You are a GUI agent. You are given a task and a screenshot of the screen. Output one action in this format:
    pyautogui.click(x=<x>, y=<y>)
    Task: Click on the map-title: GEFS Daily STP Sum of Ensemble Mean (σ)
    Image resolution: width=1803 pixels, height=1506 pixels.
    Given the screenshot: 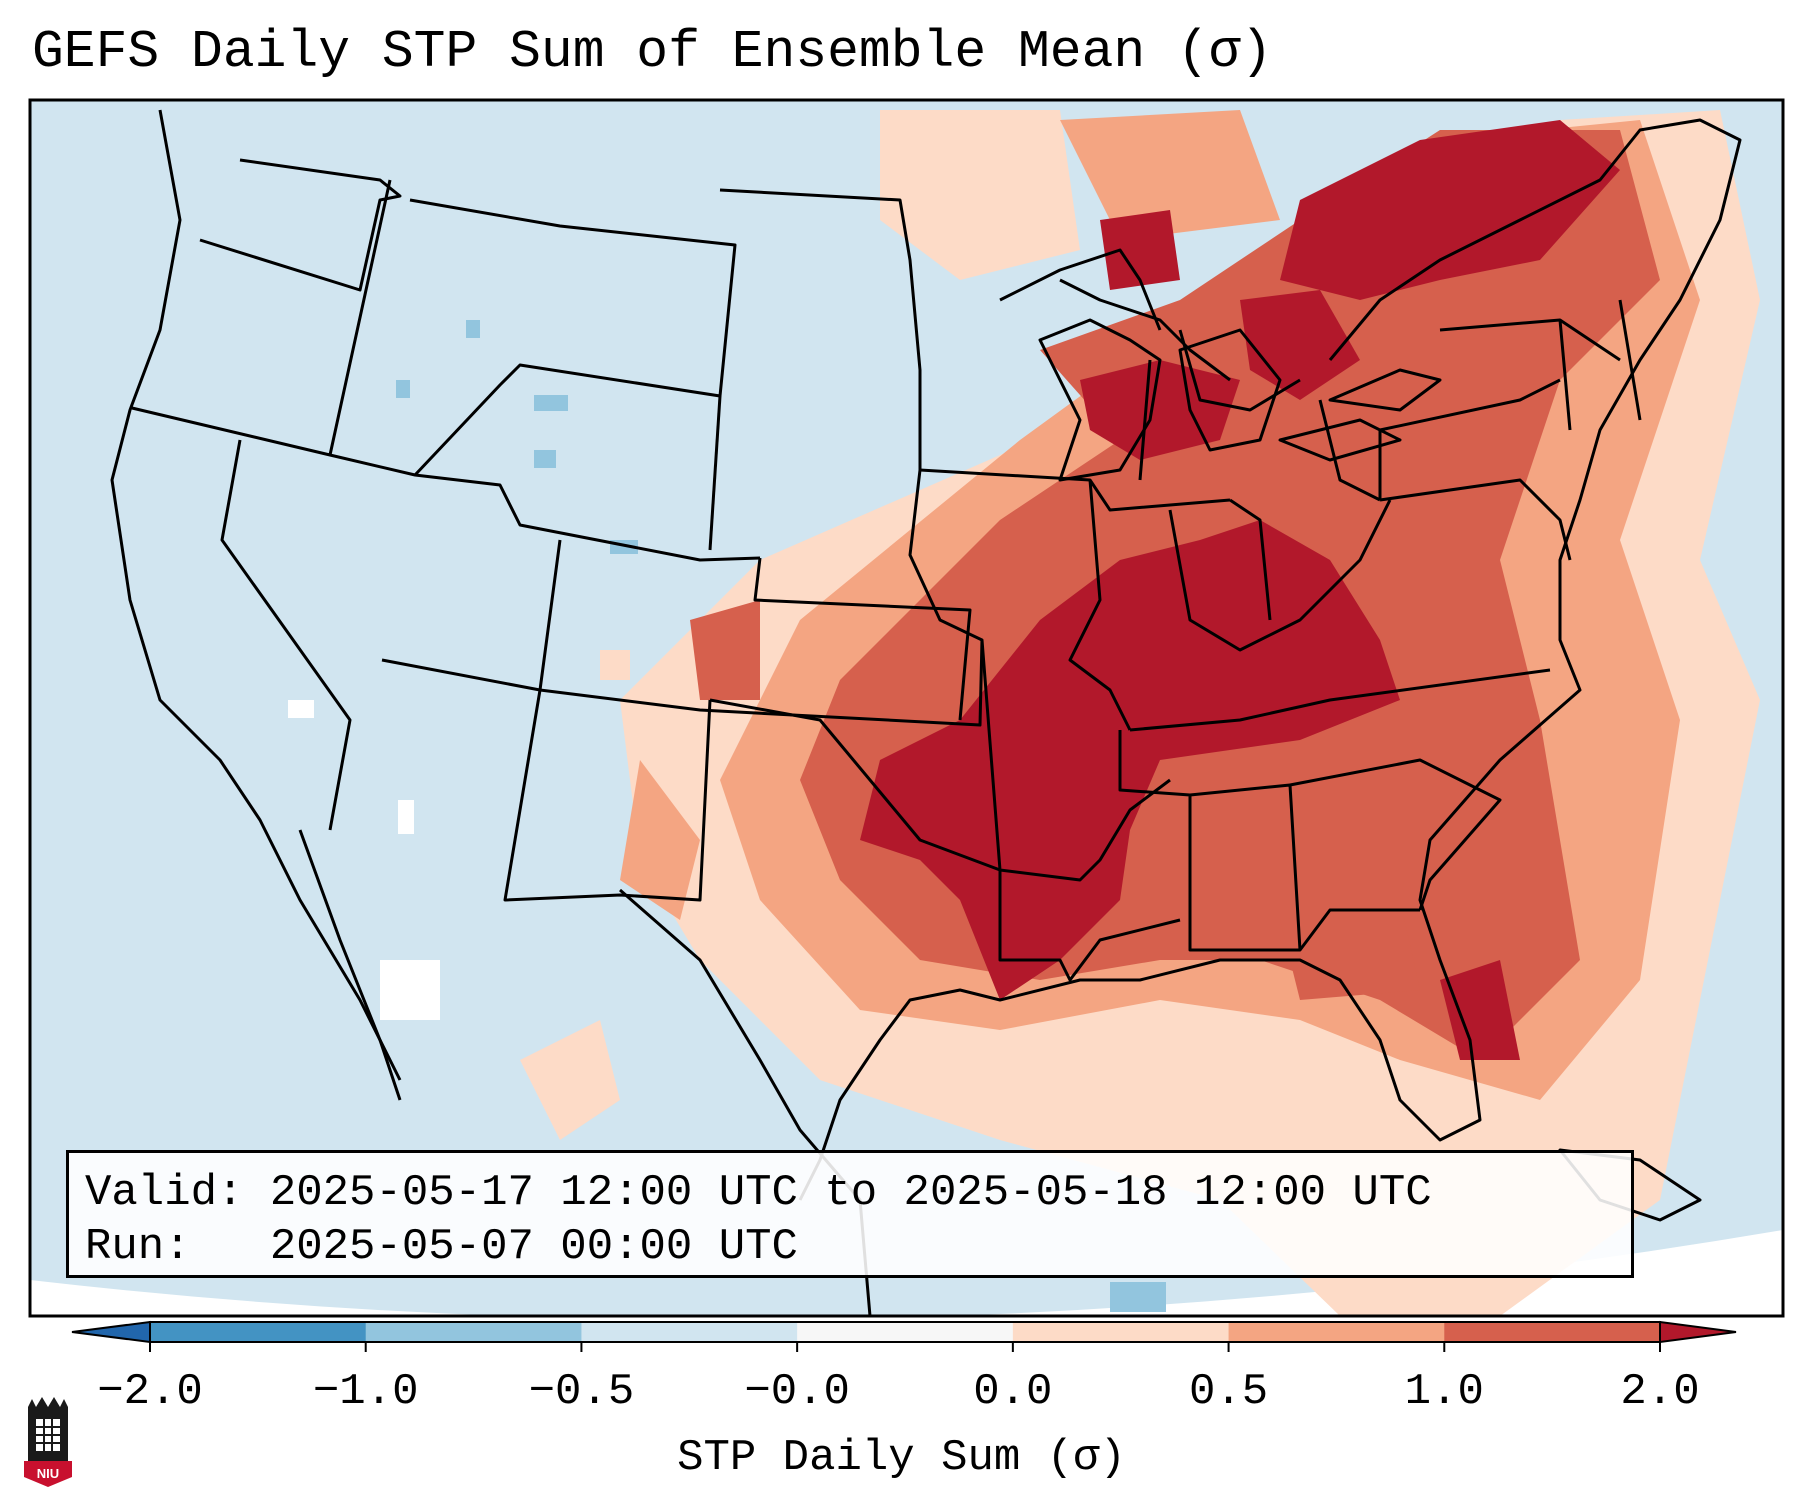 What is the action you would take?
    pyautogui.click(x=652, y=52)
    